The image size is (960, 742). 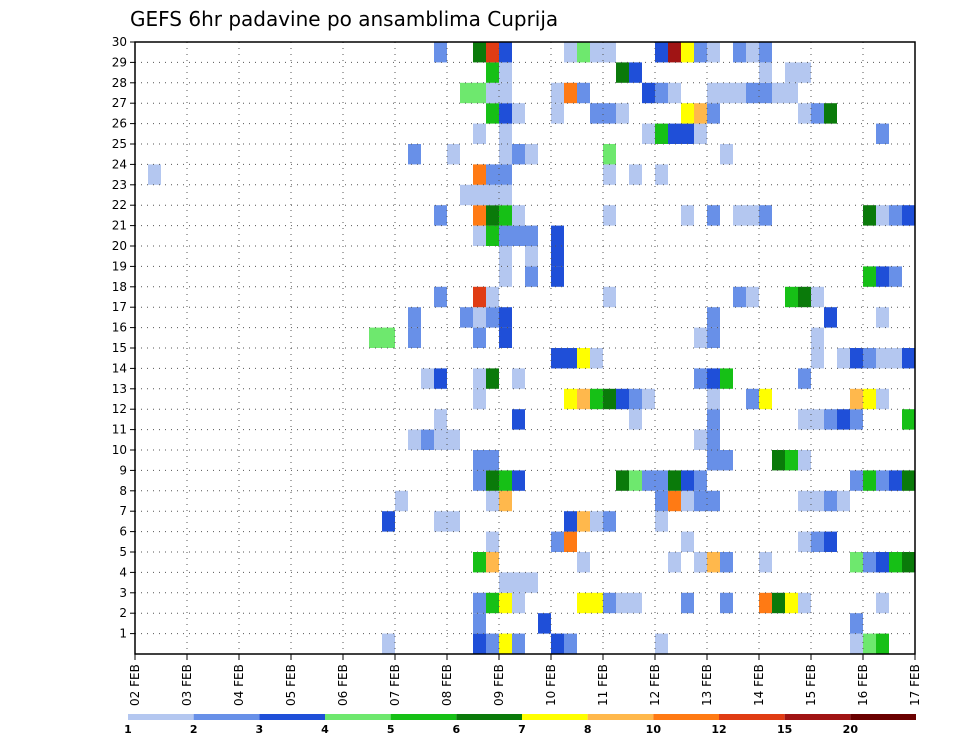 What do you see at coordinates (520, 725) in the screenshot?
I see `colorbar: 1 2 3 4 5 6 7 8 10 12 15 20` at bounding box center [520, 725].